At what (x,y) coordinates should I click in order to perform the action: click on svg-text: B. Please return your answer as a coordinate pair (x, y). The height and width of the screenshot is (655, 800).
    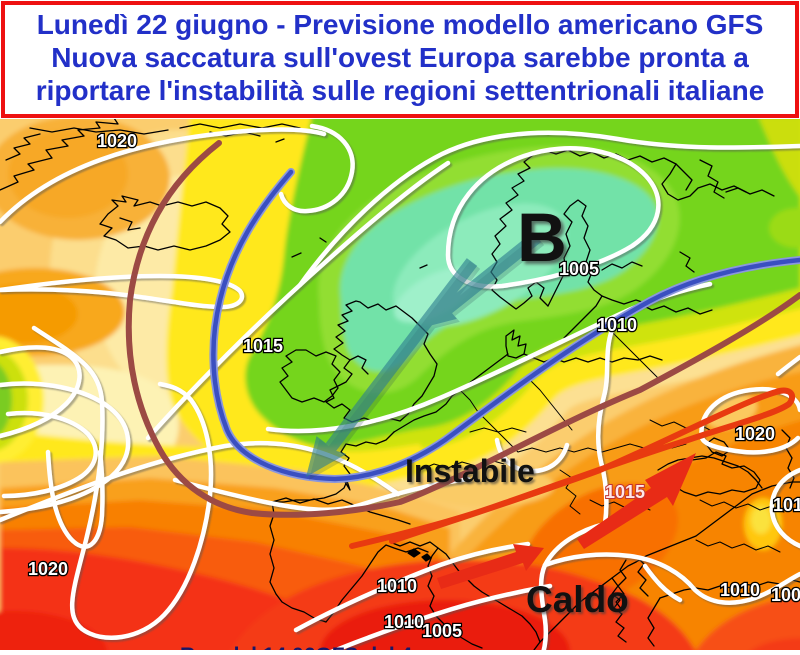
    Looking at the image, I should click on (542, 237).